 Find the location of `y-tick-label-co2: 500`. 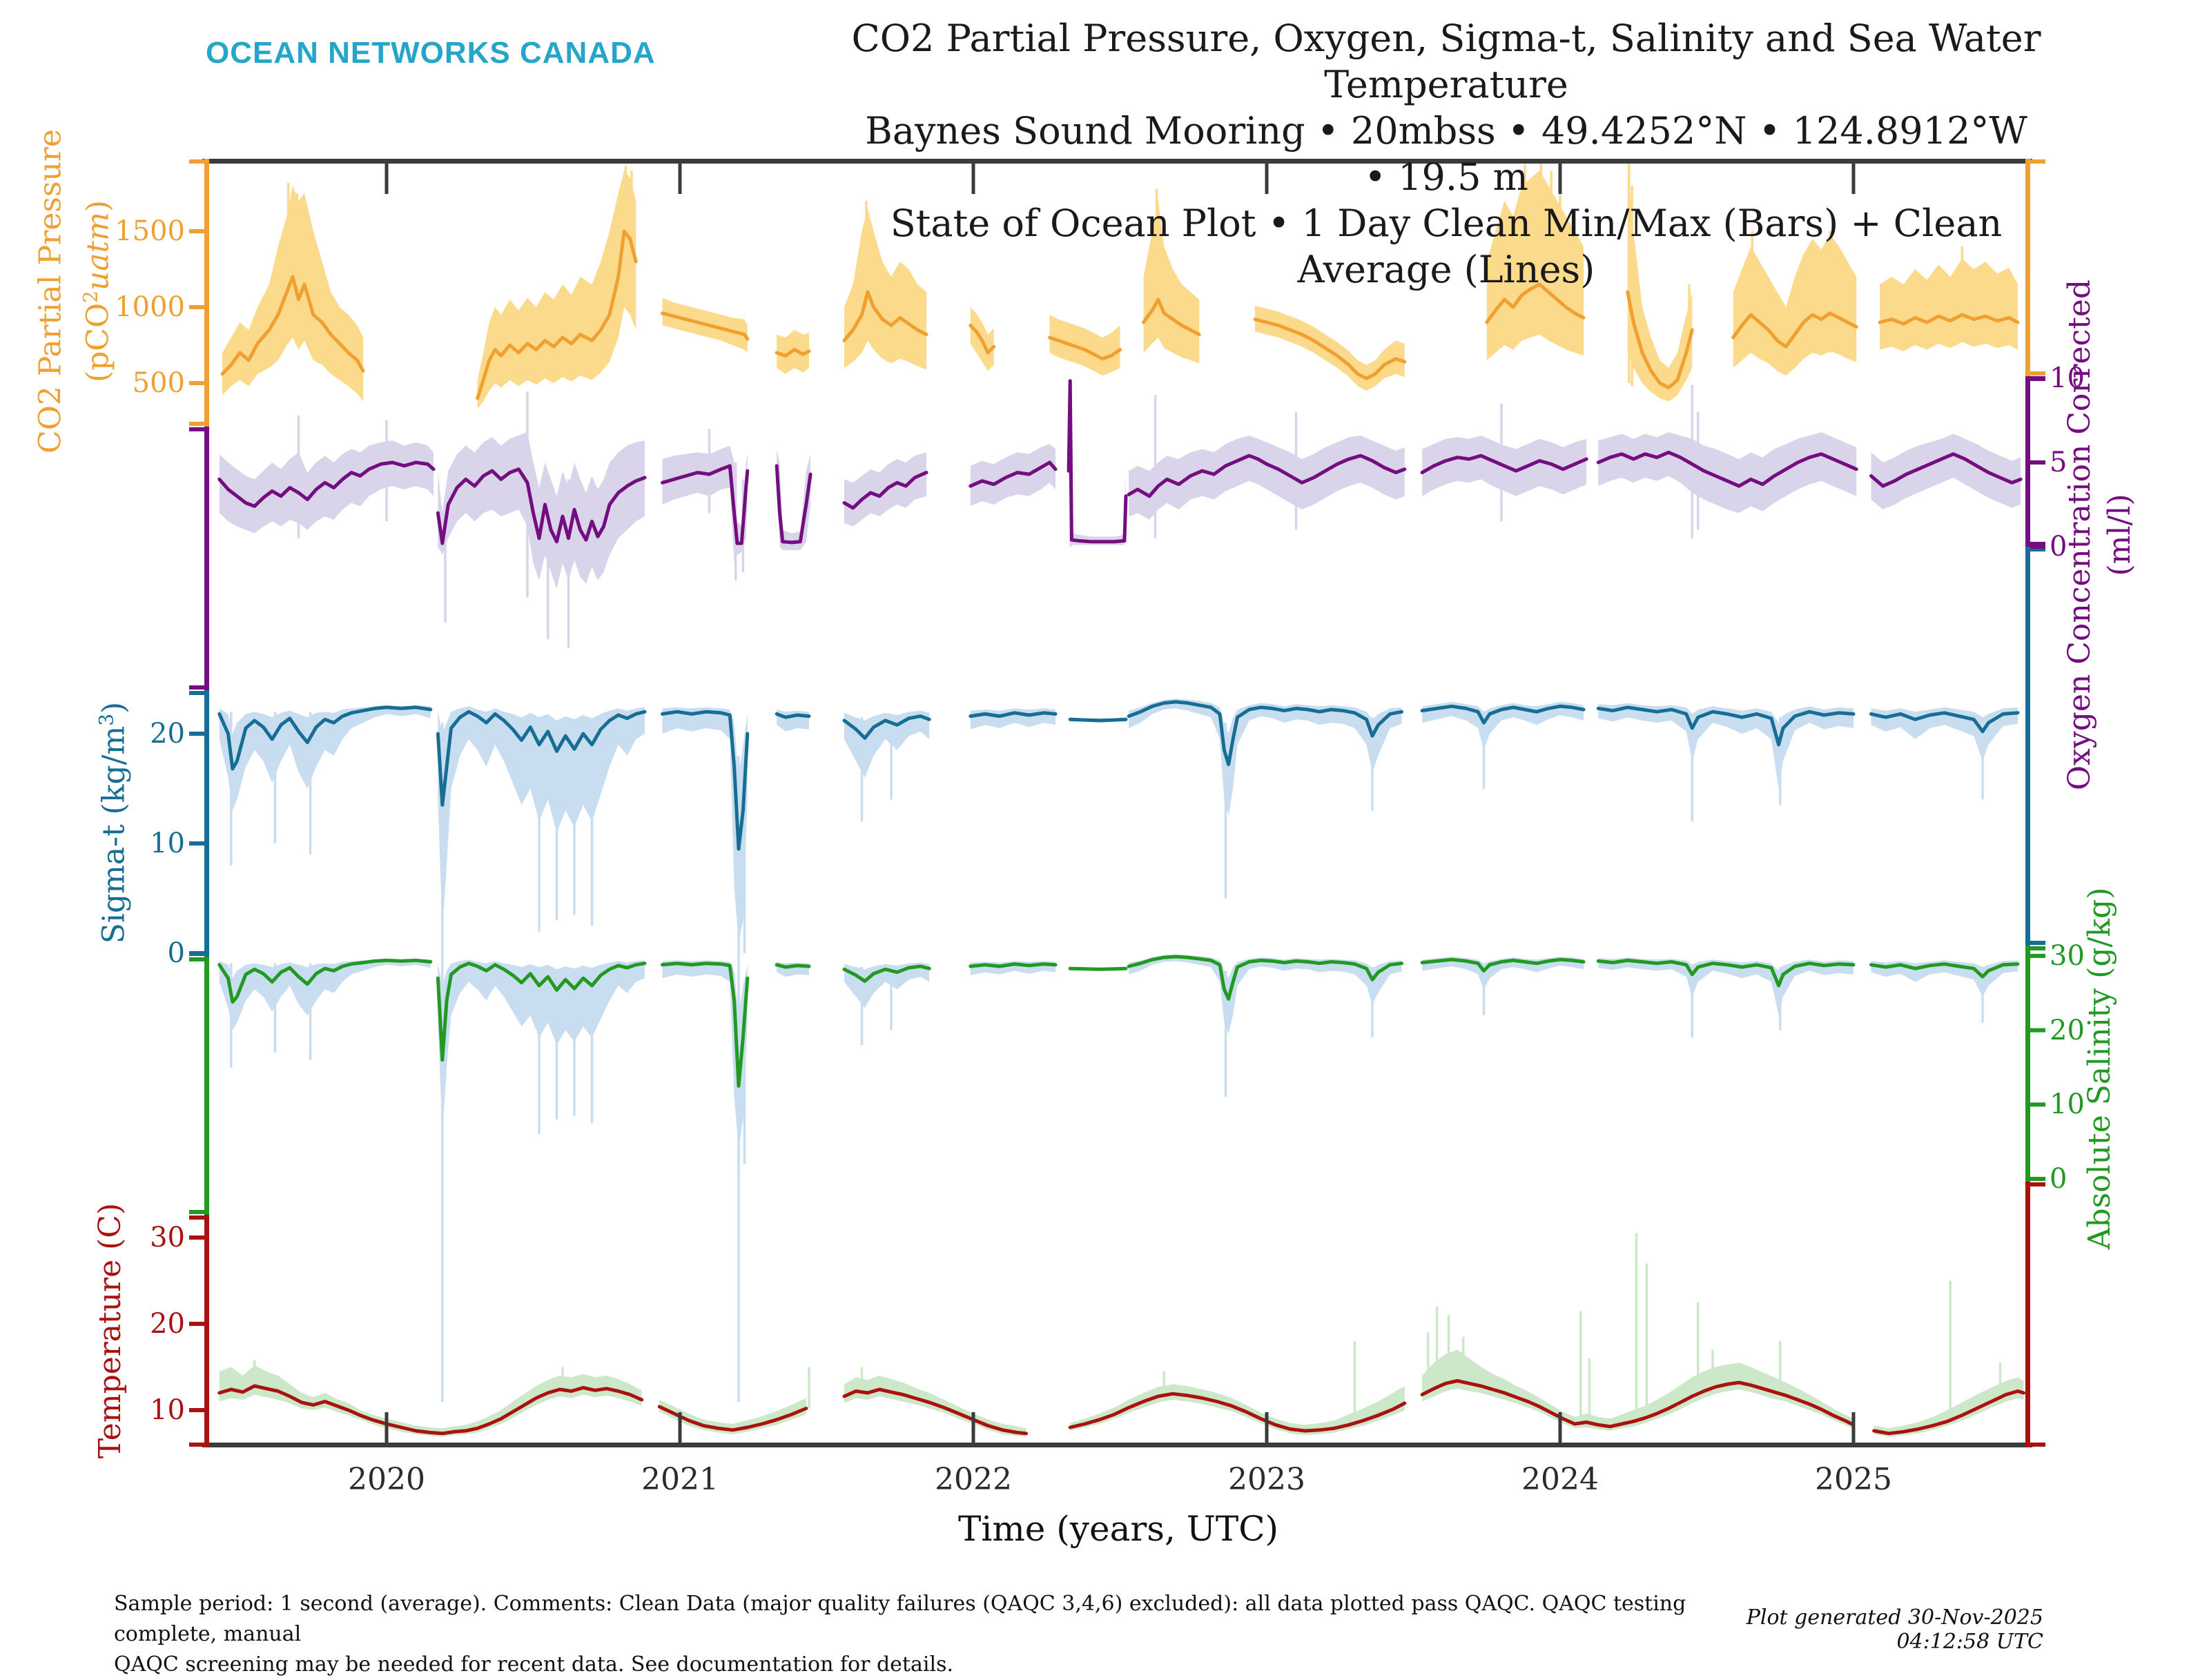

y-tick-label-co2: 500 is located at coordinates (158, 383).